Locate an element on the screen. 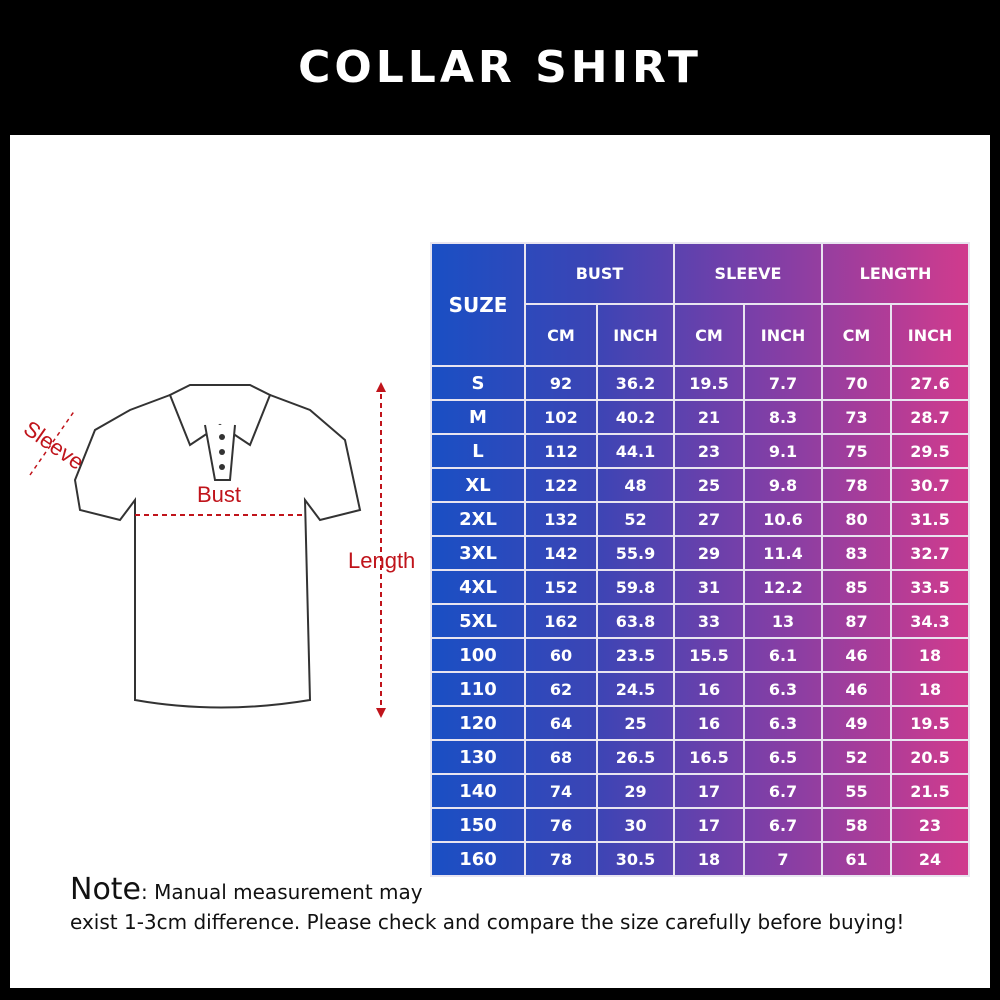  value-cell: 10.6 is located at coordinates (783, 519).